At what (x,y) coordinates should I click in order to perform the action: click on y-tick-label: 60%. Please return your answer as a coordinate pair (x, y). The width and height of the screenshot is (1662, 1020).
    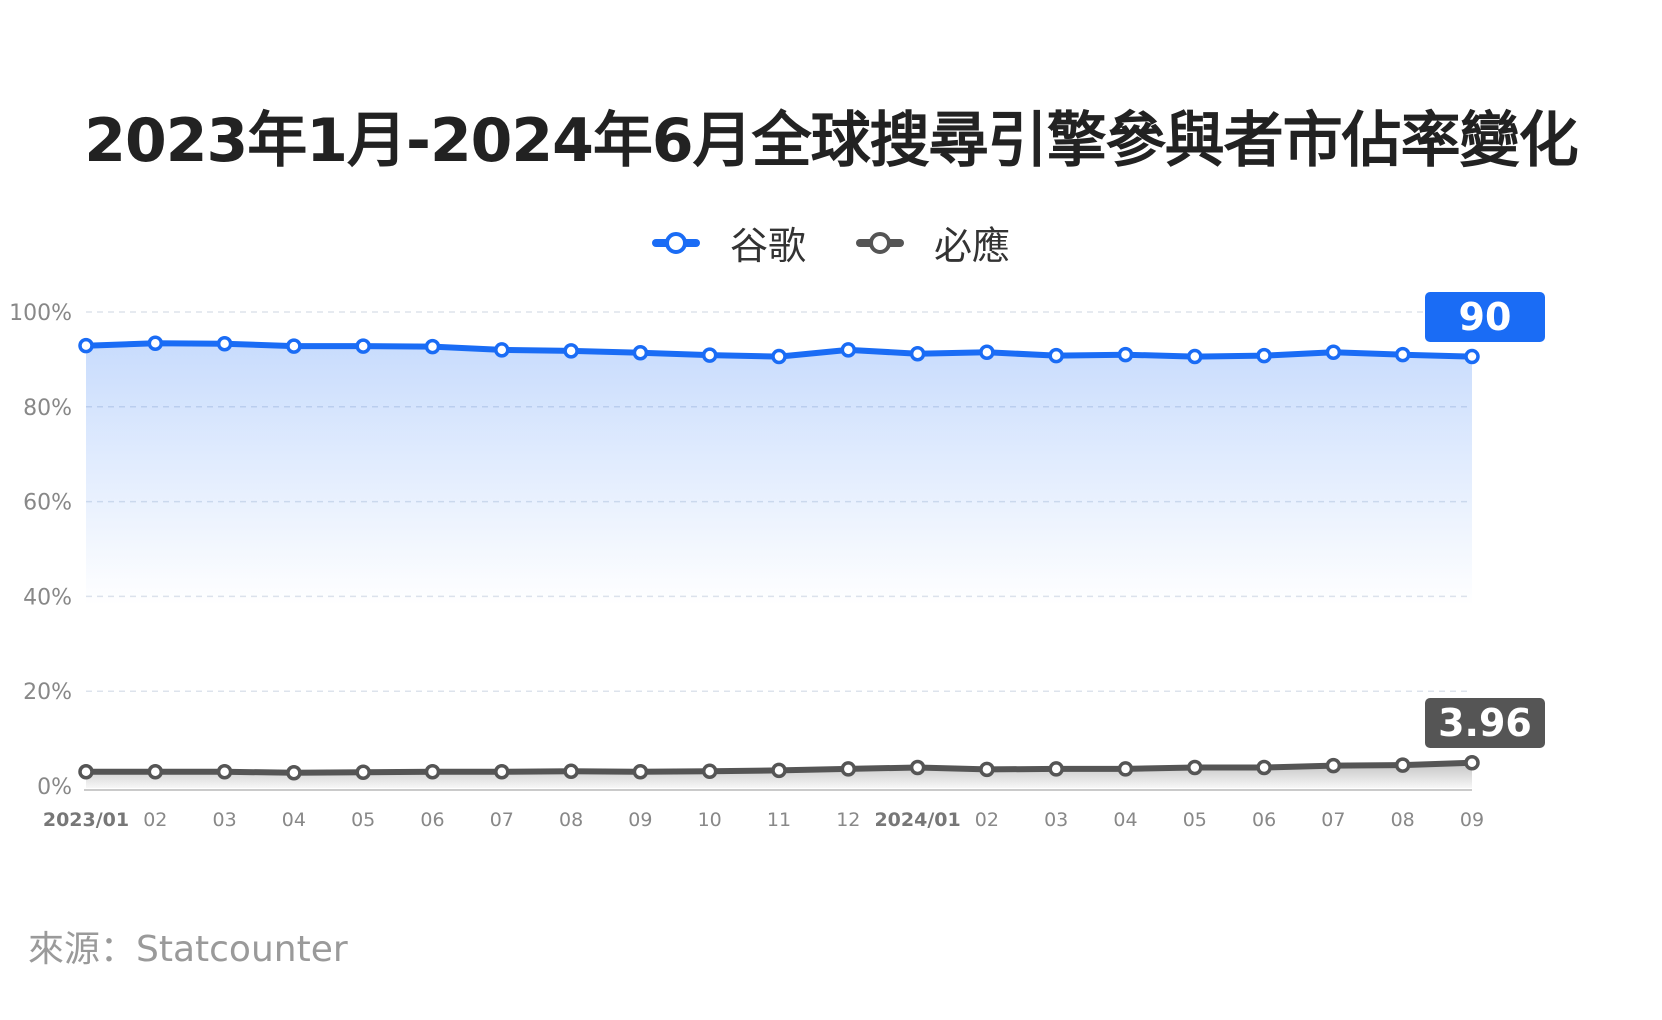
    Looking at the image, I should click on (47, 503).